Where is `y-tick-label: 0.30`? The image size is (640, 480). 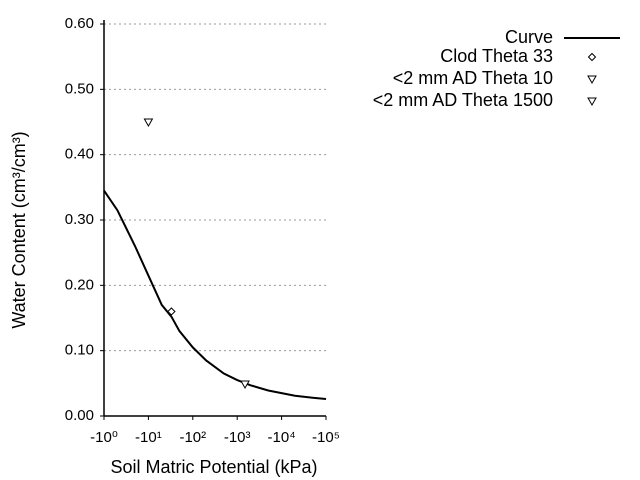
y-tick-label: 0.30 is located at coordinates (79, 219).